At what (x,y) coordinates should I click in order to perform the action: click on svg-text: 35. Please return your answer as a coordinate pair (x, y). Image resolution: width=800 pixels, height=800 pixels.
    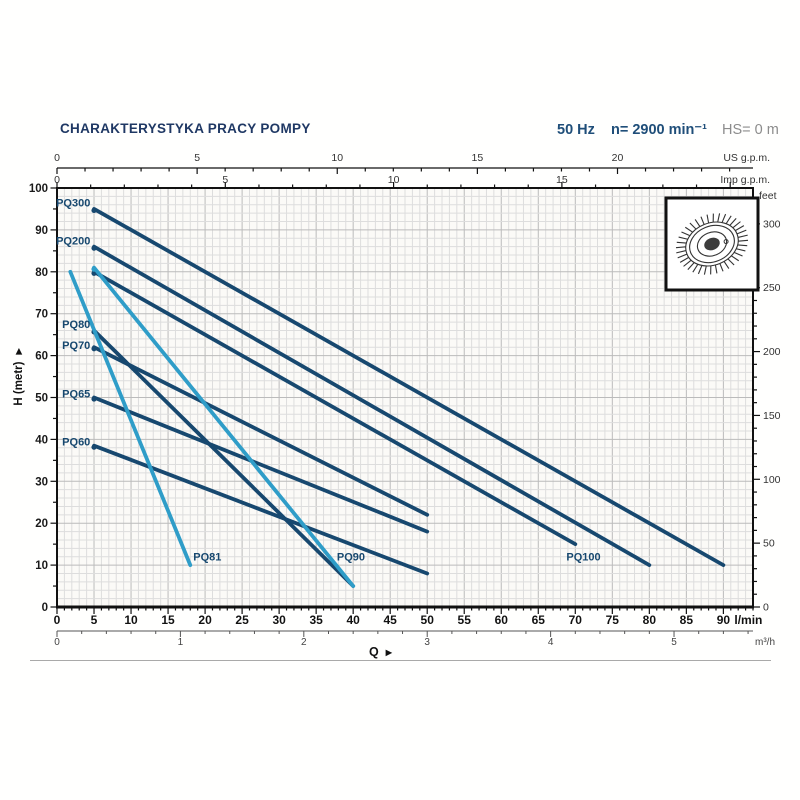
    Looking at the image, I should click on (316, 620).